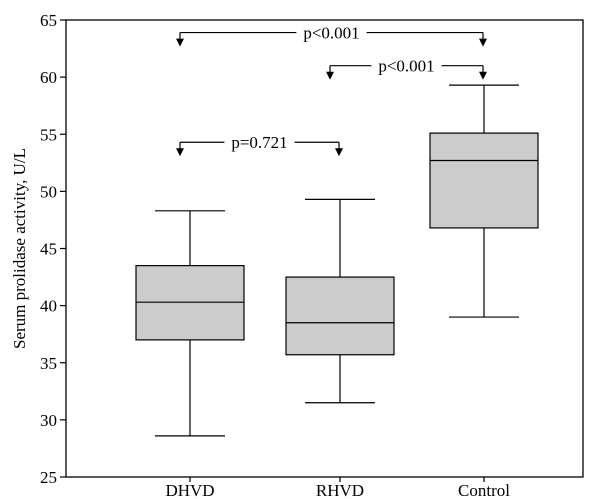 This screenshot has width=594, height=499. What do you see at coordinates (484, 490) in the screenshot?
I see `x-tick-label: Control` at bounding box center [484, 490].